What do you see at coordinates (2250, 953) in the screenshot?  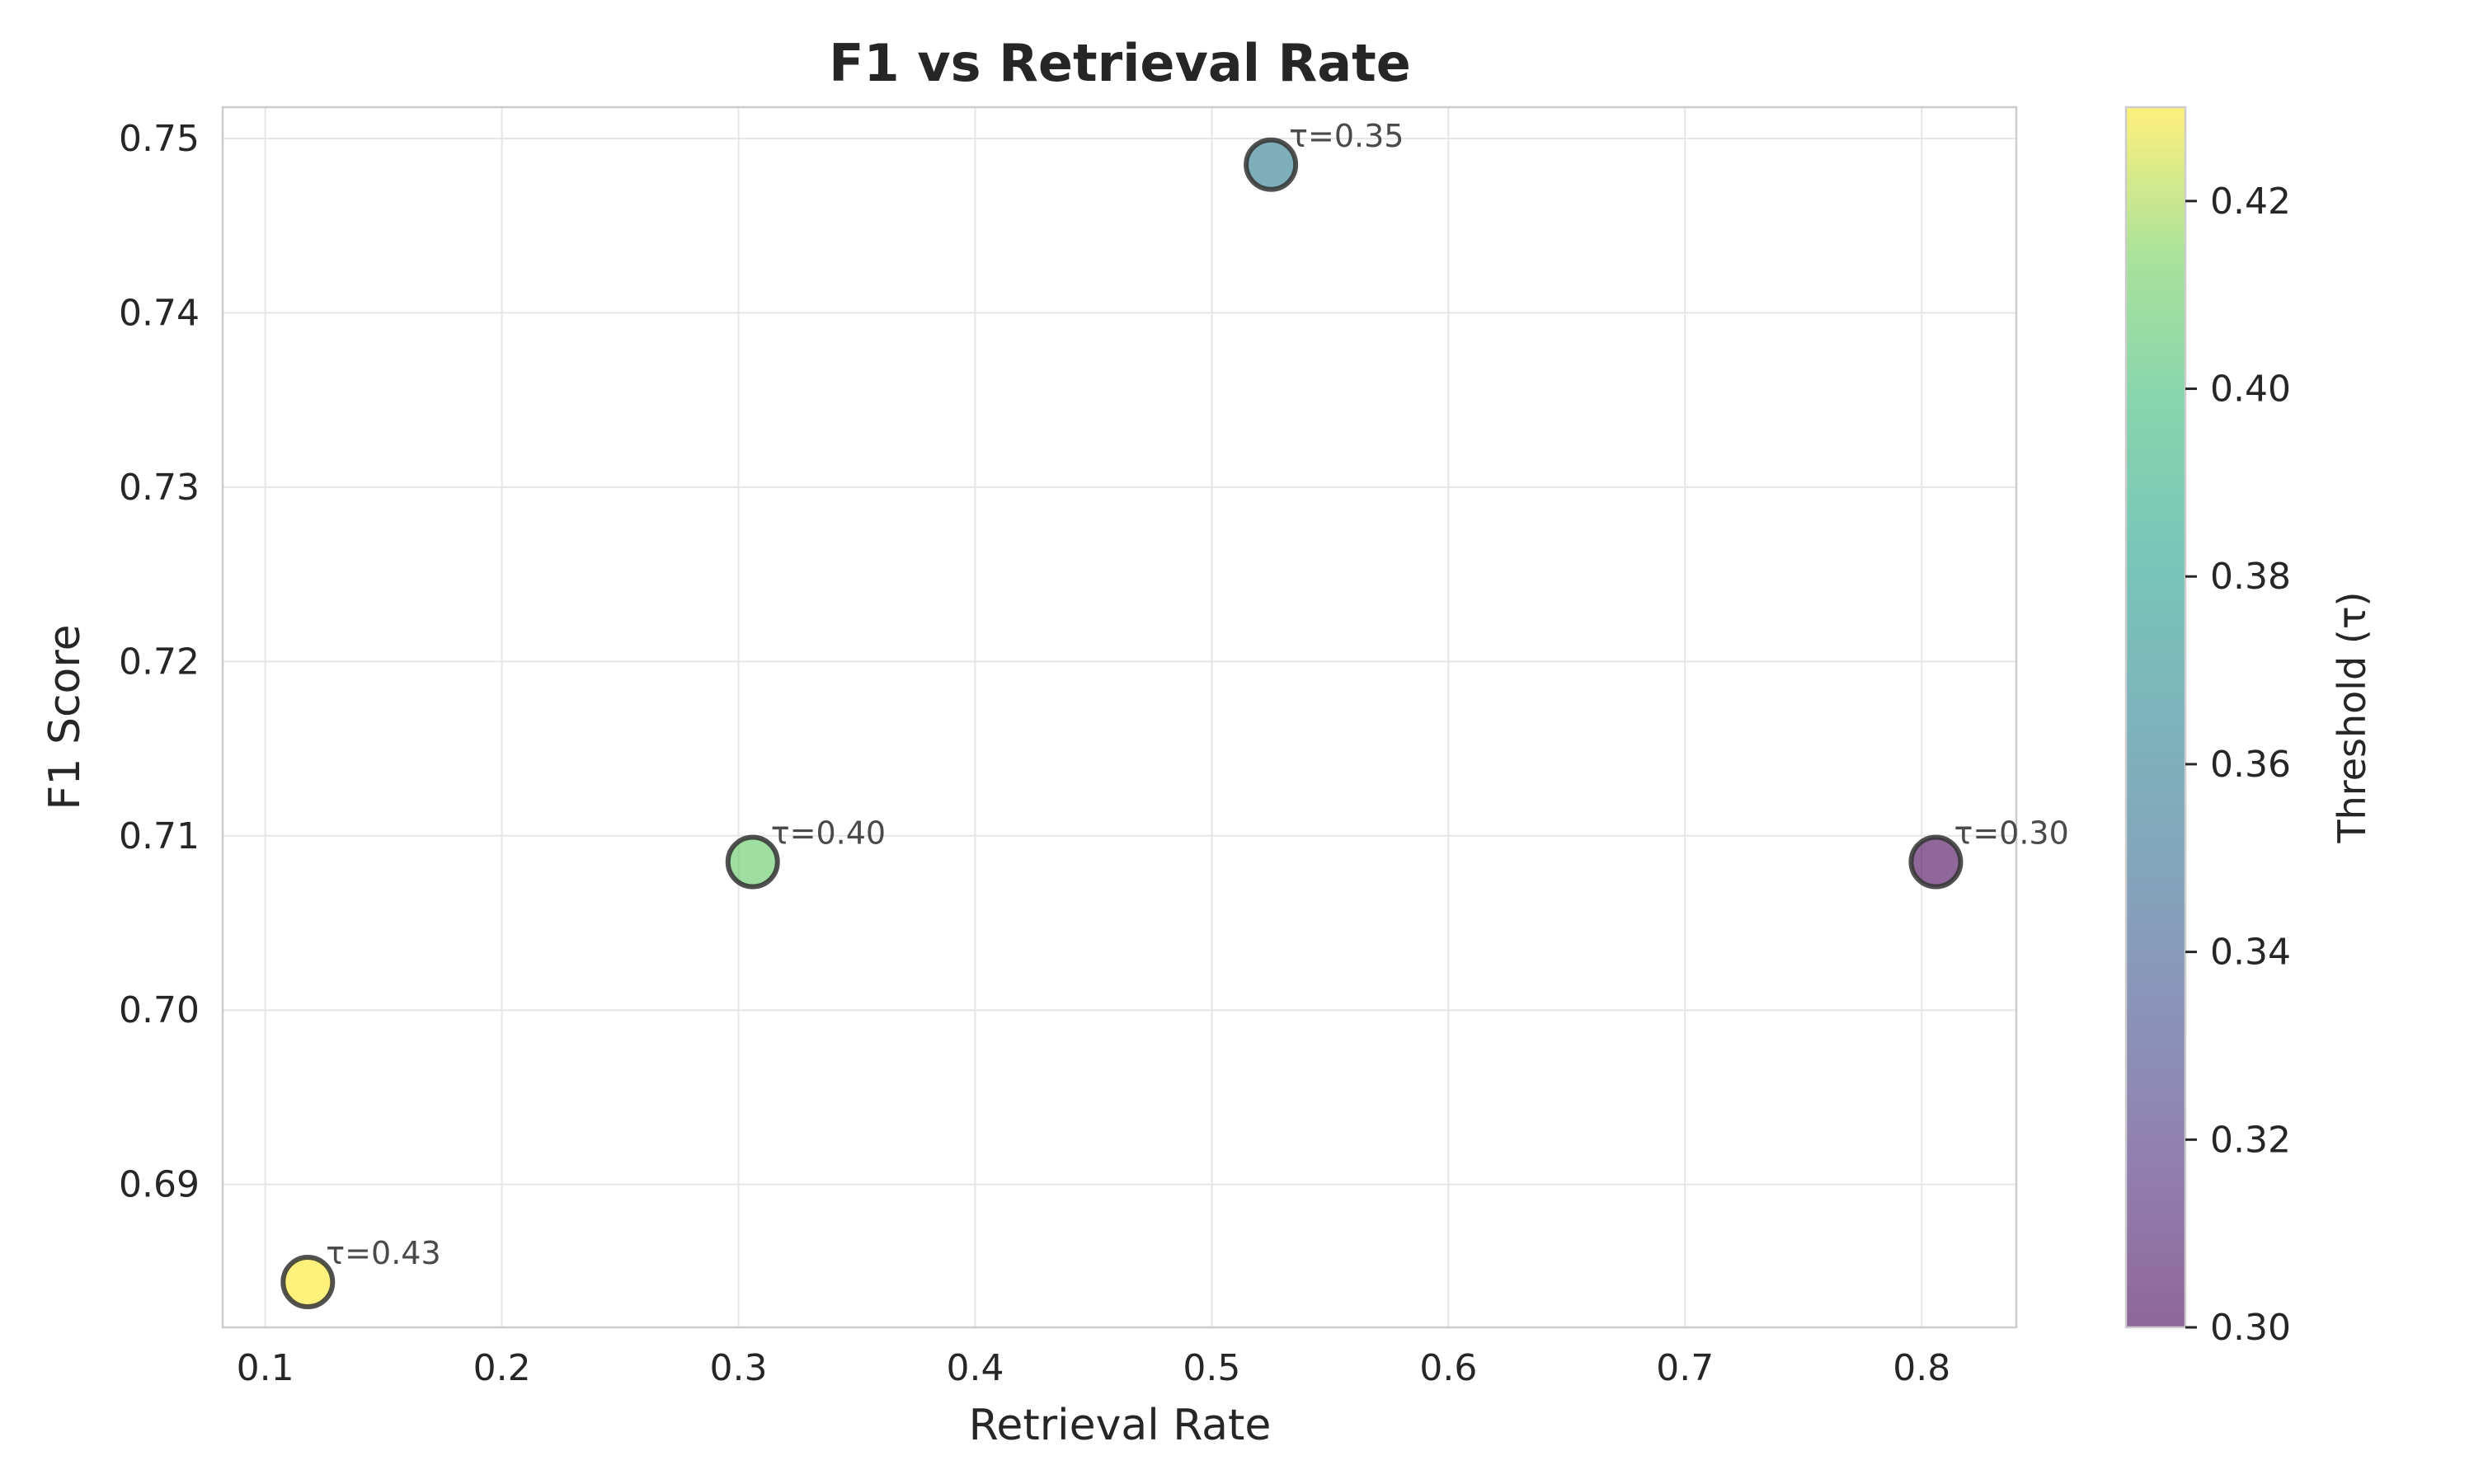 I see `colorbar-tick-label: 0.34` at bounding box center [2250, 953].